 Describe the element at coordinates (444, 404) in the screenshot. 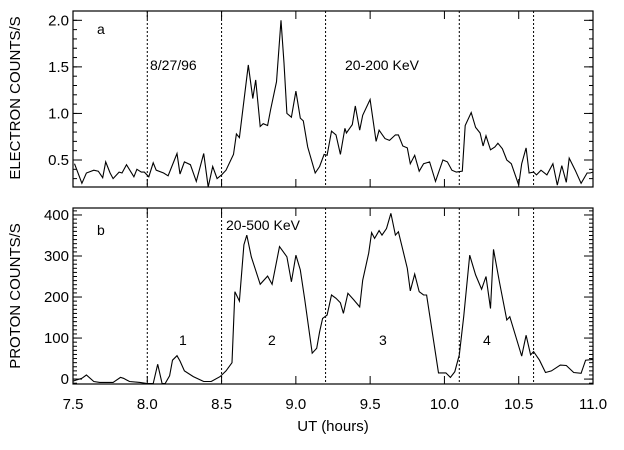

I see `x-tick-label: 10.0` at that location.